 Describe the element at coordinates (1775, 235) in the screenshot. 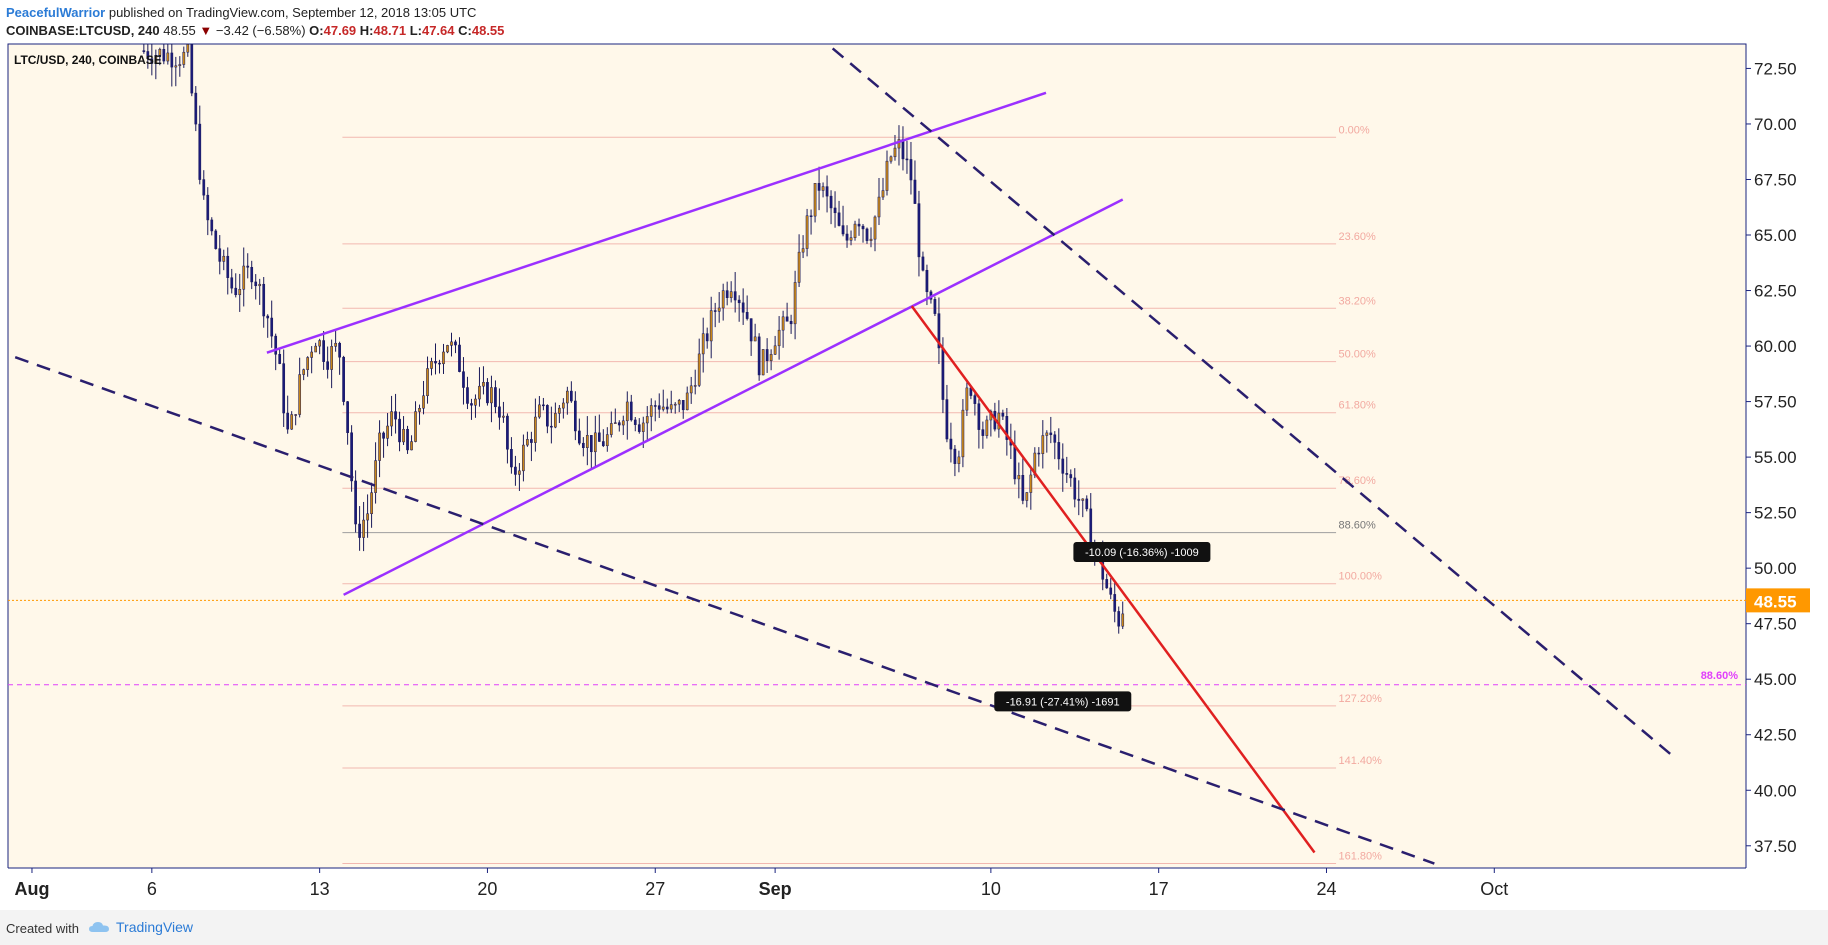

I see `y-tick-label: 65.00` at that location.